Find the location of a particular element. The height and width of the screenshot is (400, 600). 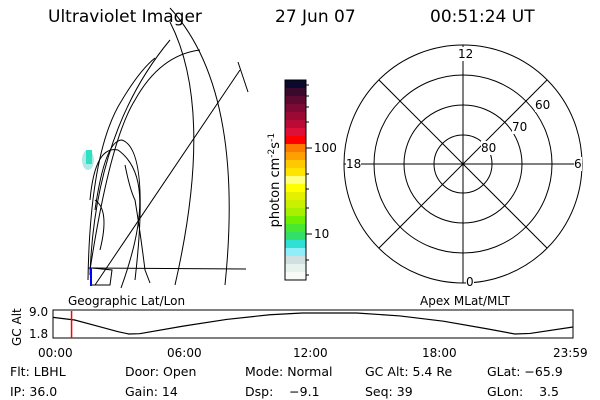

gain-info: Gain: 14 is located at coordinates (151, 391).